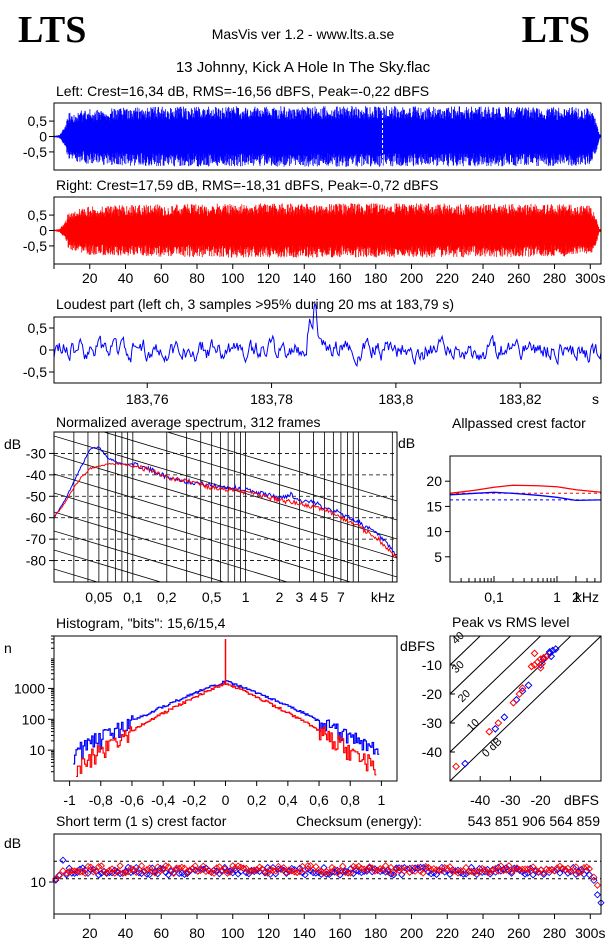  What do you see at coordinates (432, 694) in the screenshot?
I see `y-tick-label: -20` at bounding box center [432, 694].